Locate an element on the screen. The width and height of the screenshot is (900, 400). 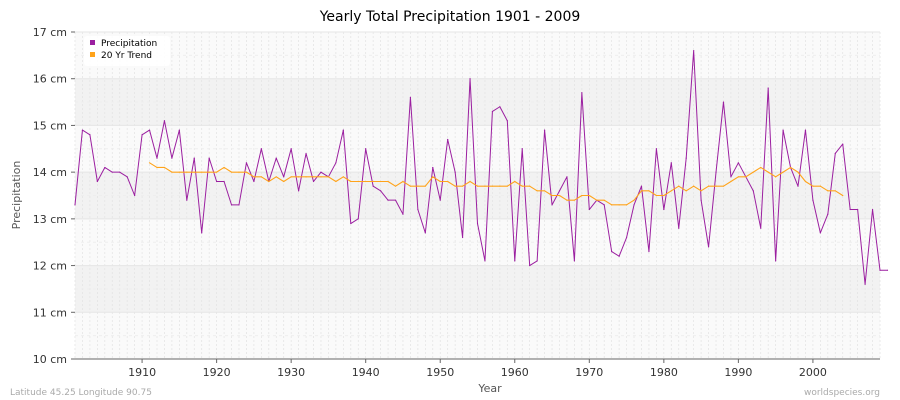
y-tick-label: 17 cm is located at coordinates (50, 32).